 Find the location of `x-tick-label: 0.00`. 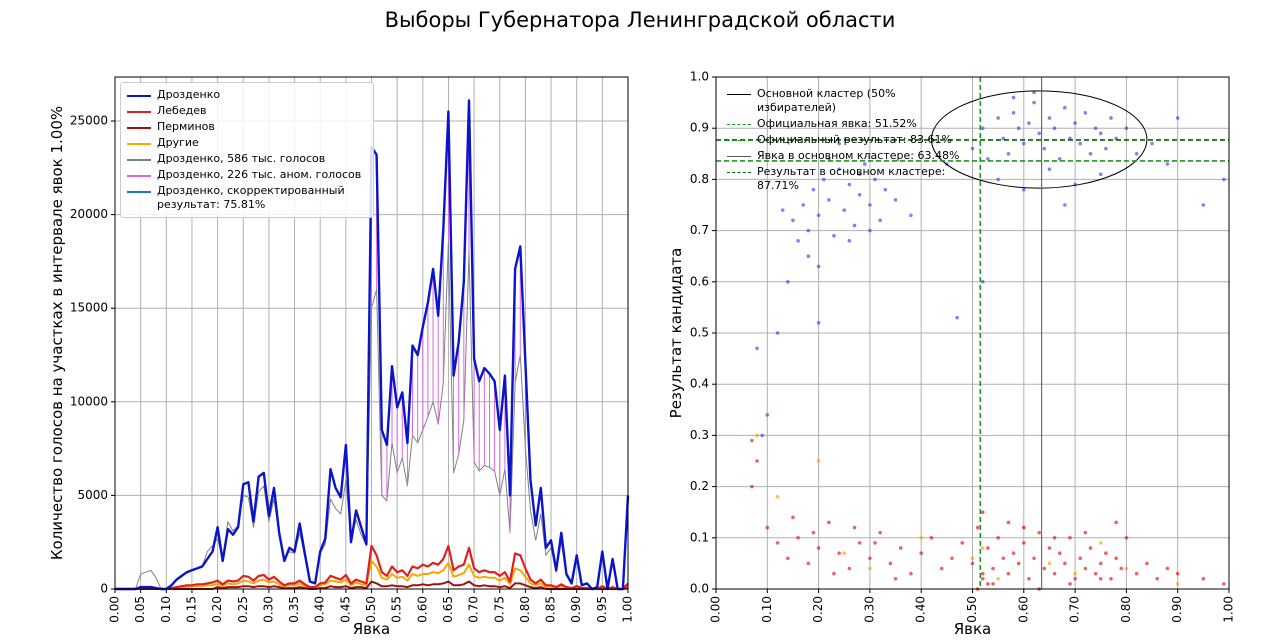

x-tick-label: 0.00 is located at coordinates (115, 609).